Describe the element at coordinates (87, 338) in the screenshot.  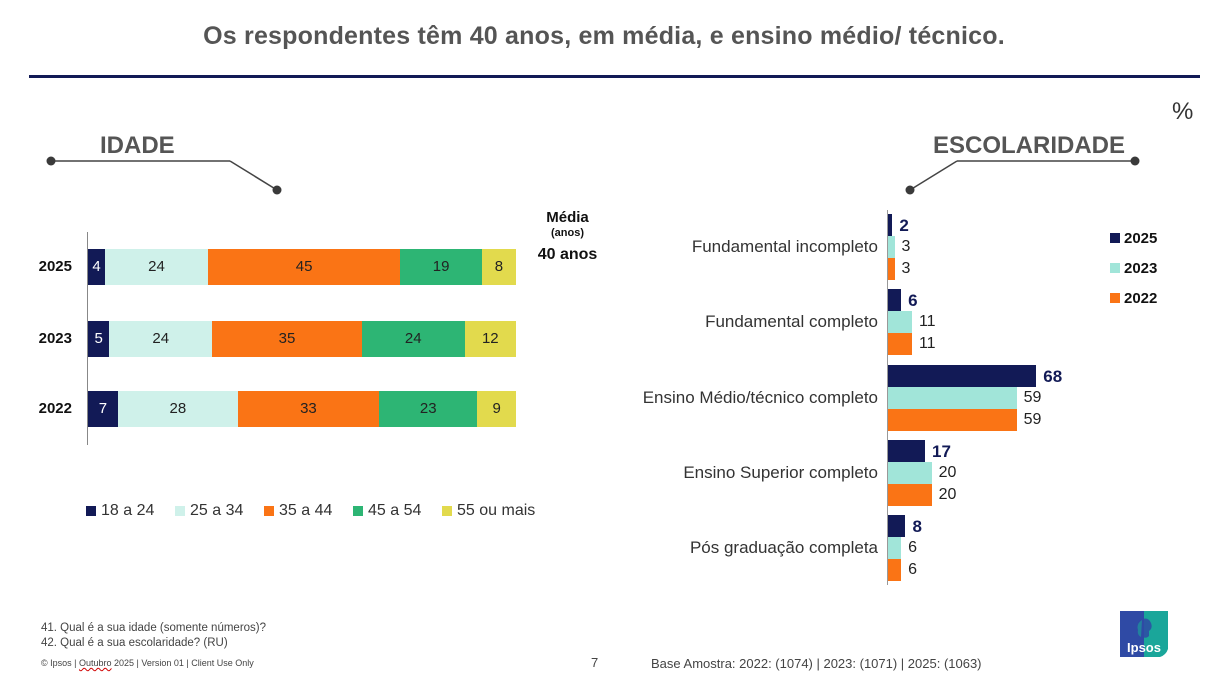
I see `age-chart-axis` at that location.